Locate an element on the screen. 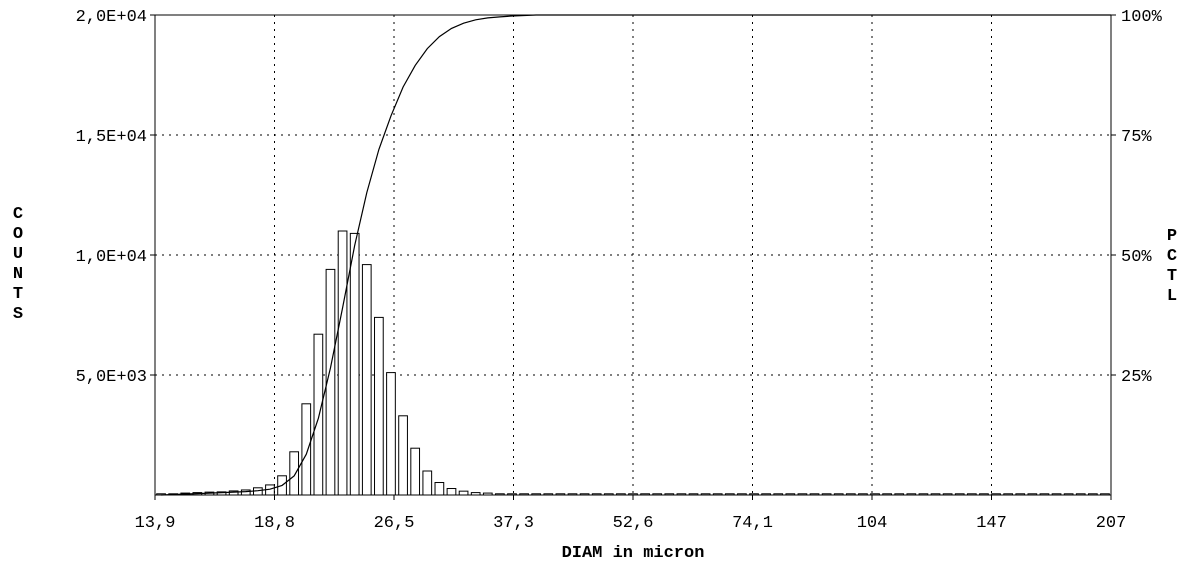 The width and height of the screenshot is (1185, 568). x-axis-title: DIAM in micron is located at coordinates (633, 553).